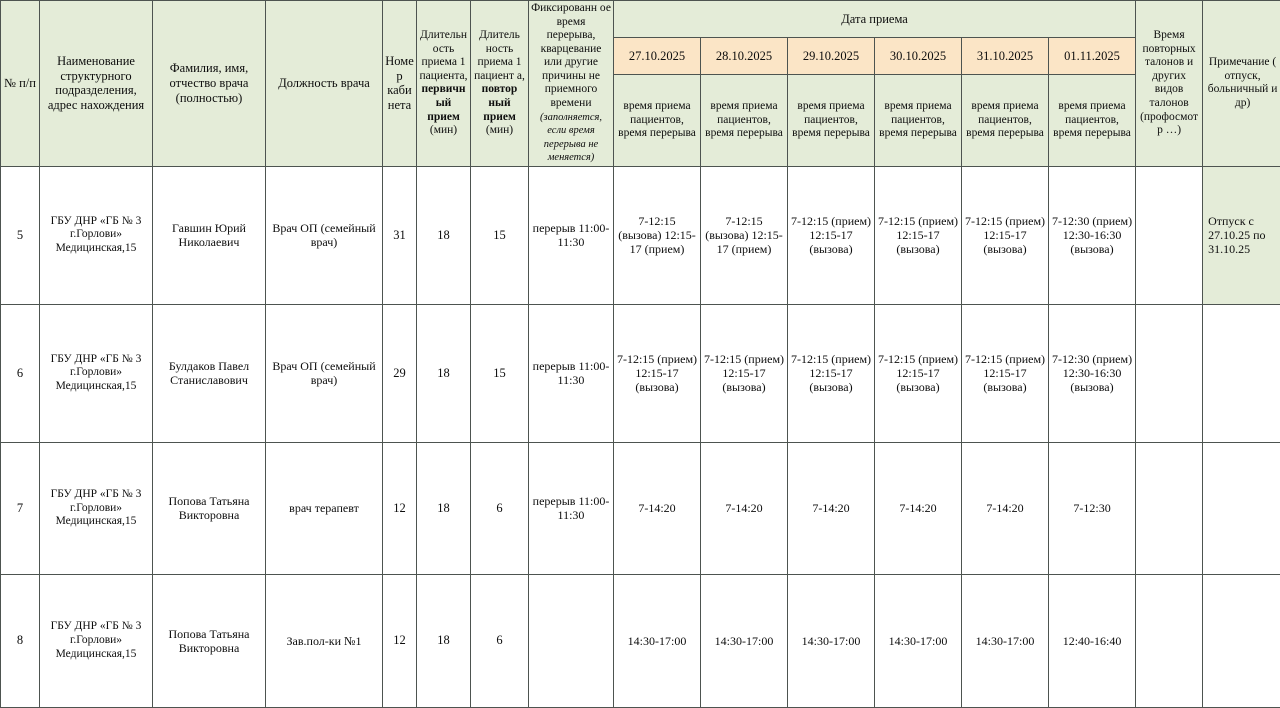 The image size is (1280, 708). What do you see at coordinates (831, 641) in the screenshot?
I see `cell-schedule-3: 14:30-17:00` at bounding box center [831, 641].